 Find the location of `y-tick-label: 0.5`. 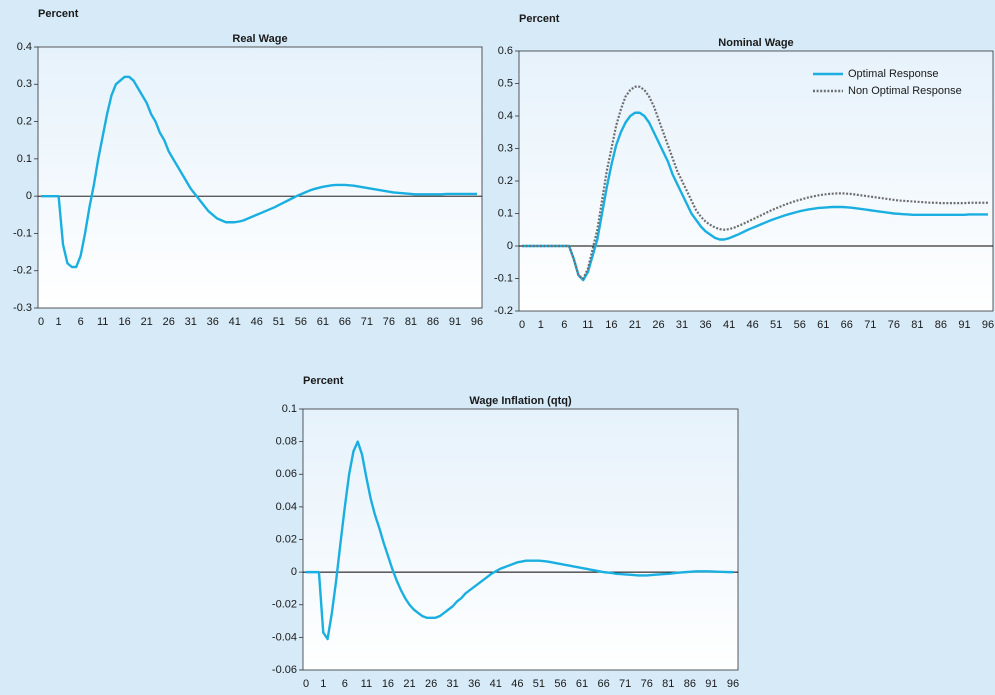

y-tick-label: 0.5 is located at coordinates (505, 83).